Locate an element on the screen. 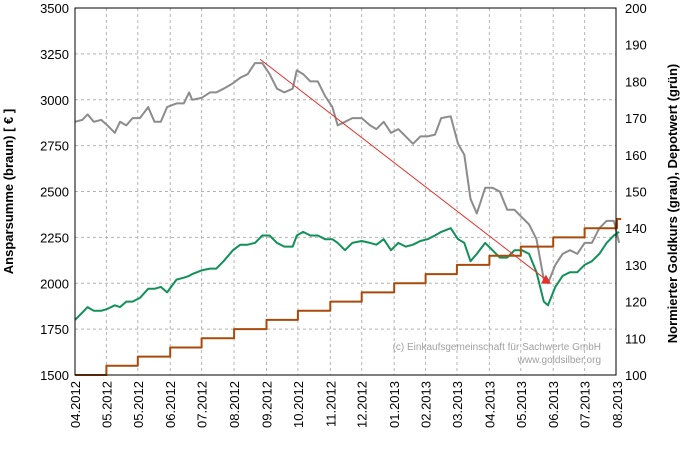  x-tick-label: 06.2012 is located at coordinates (170, 404).